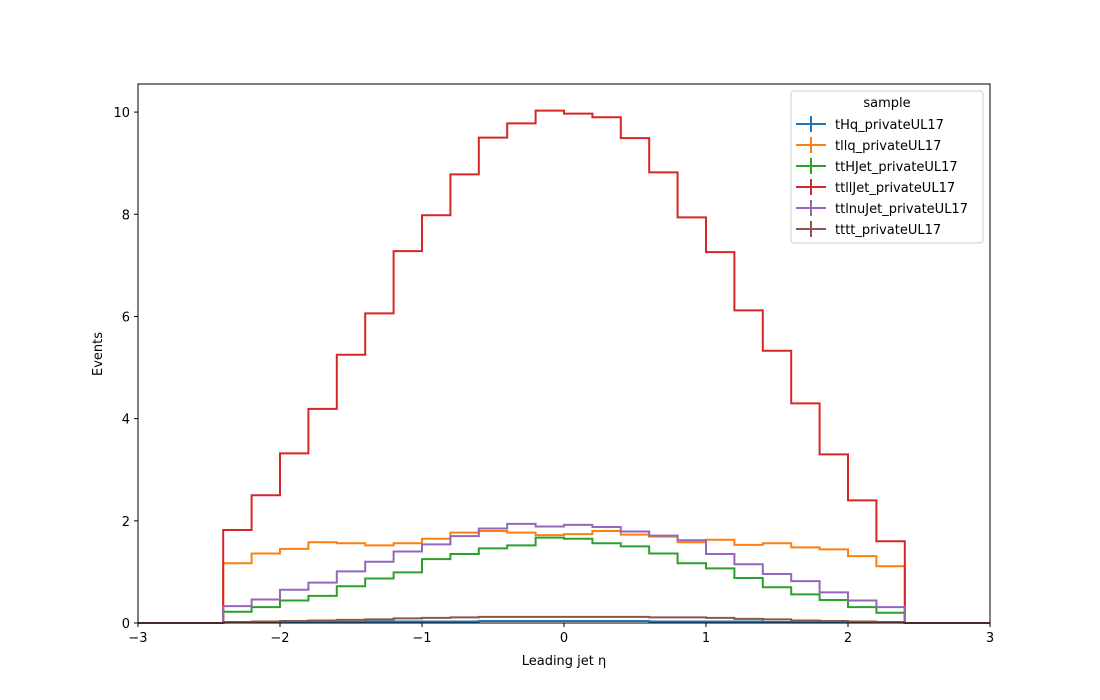 This screenshot has height=700, width=1100. I want to click on y-tick-label: 6, so click(126, 317).